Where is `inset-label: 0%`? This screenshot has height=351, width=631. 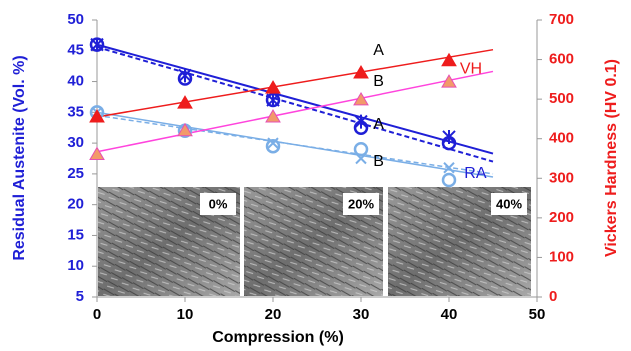
inset-label: 0% is located at coordinates (218, 203).